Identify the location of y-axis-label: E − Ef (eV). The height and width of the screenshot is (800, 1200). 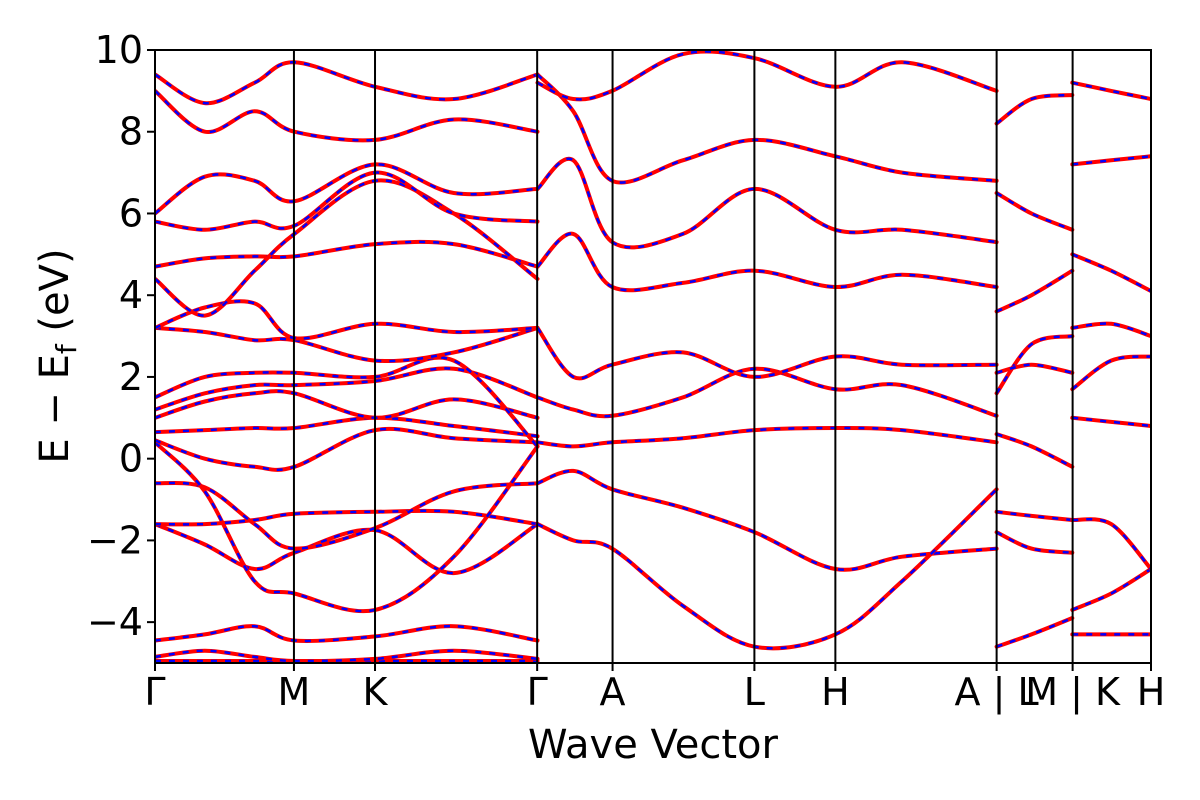
(57, 355).